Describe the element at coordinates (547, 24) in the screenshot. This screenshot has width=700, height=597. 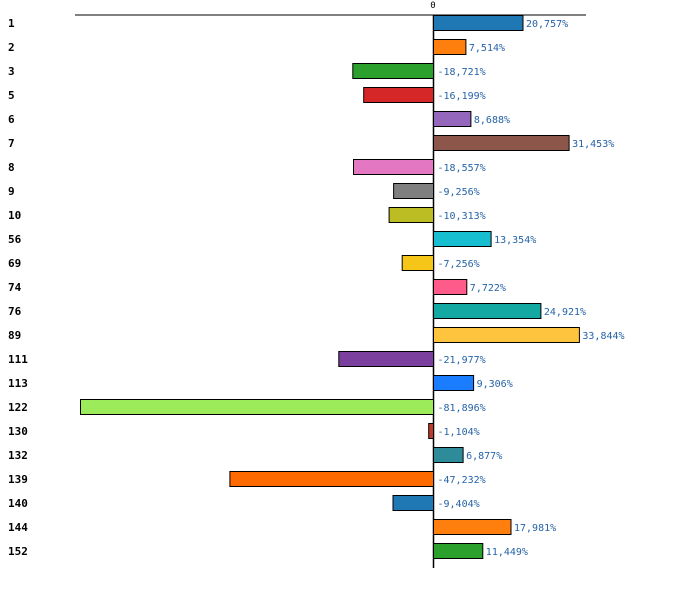
I see `value-label: 20,757%` at that location.